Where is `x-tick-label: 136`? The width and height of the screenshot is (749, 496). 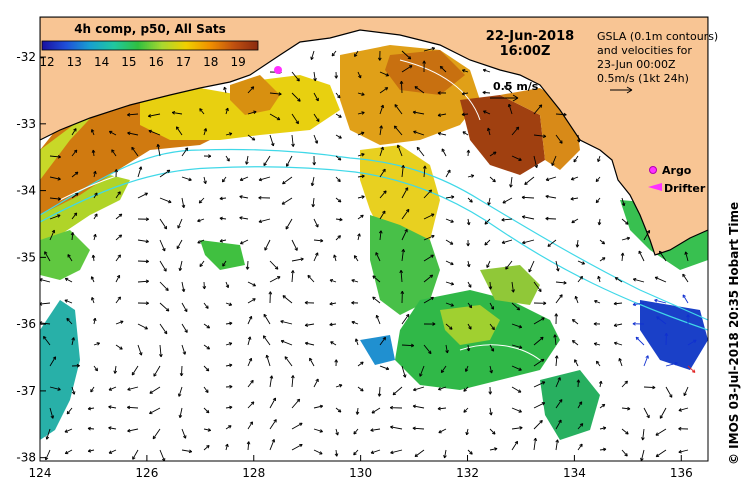
x-tick-label: 136 is located at coordinates (681, 473).